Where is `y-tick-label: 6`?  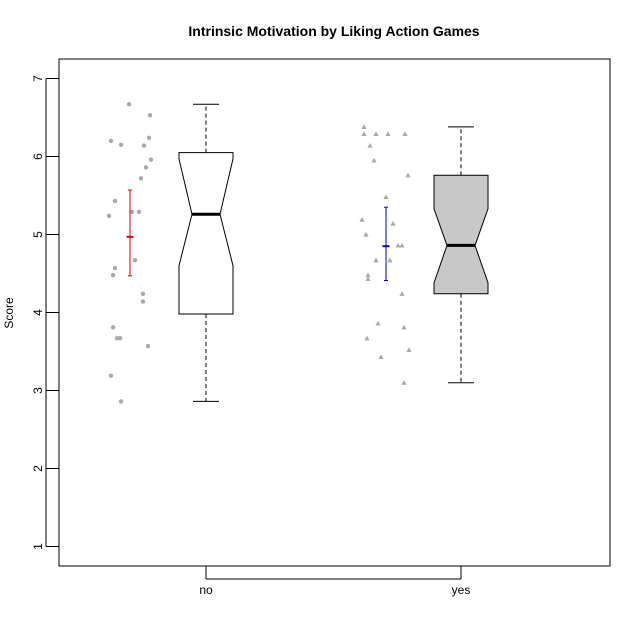 y-tick-label: 6 is located at coordinates (38, 156).